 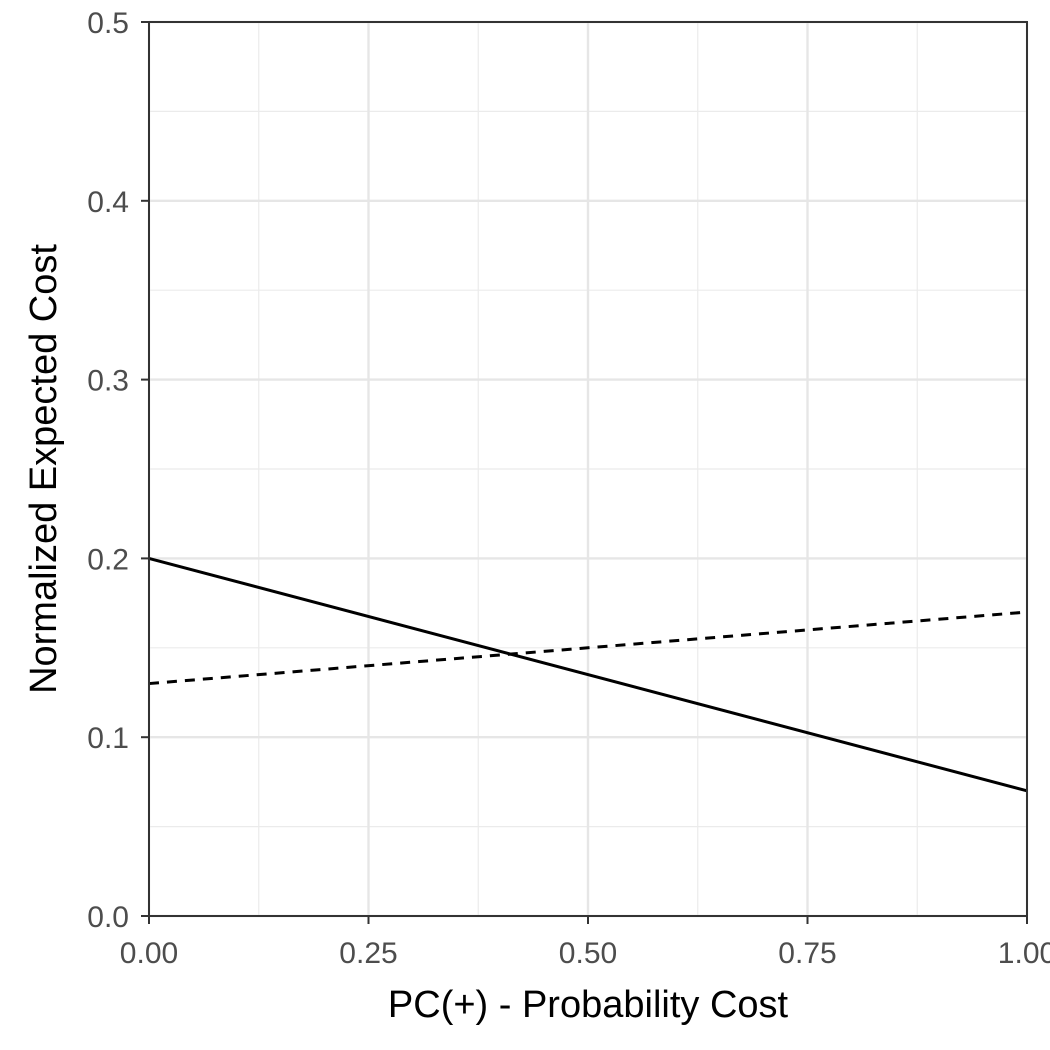 What do you see at coordinates (108, 381) in the screenshot?
I see `y-tick-label: 0.3` at bounding box center [108, 381].